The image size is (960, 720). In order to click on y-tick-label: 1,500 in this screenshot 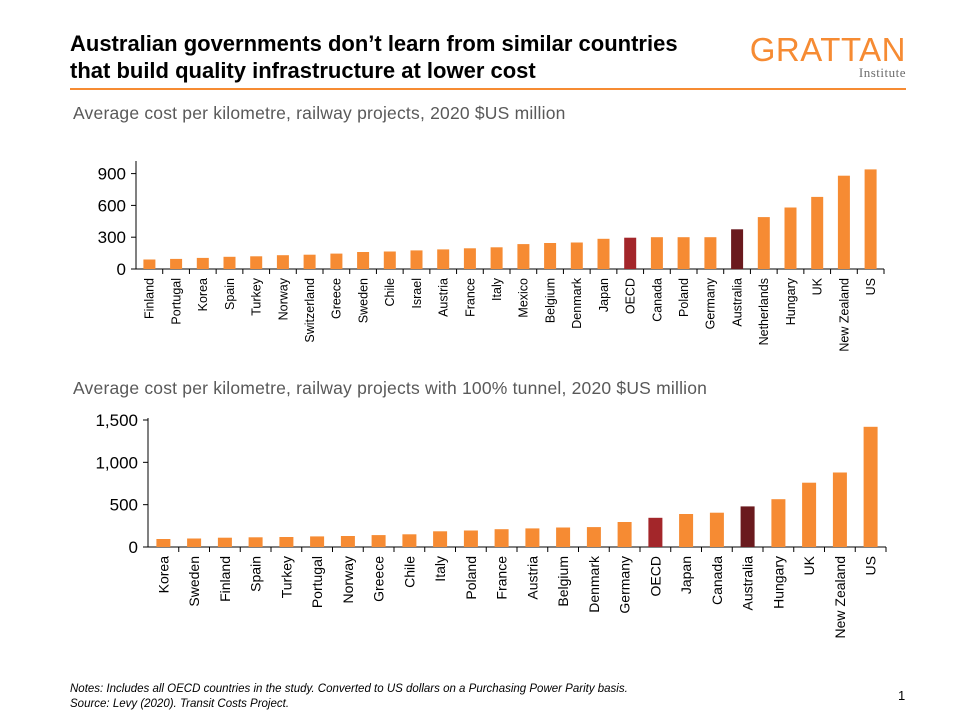, I will do `click(116, 420)`.